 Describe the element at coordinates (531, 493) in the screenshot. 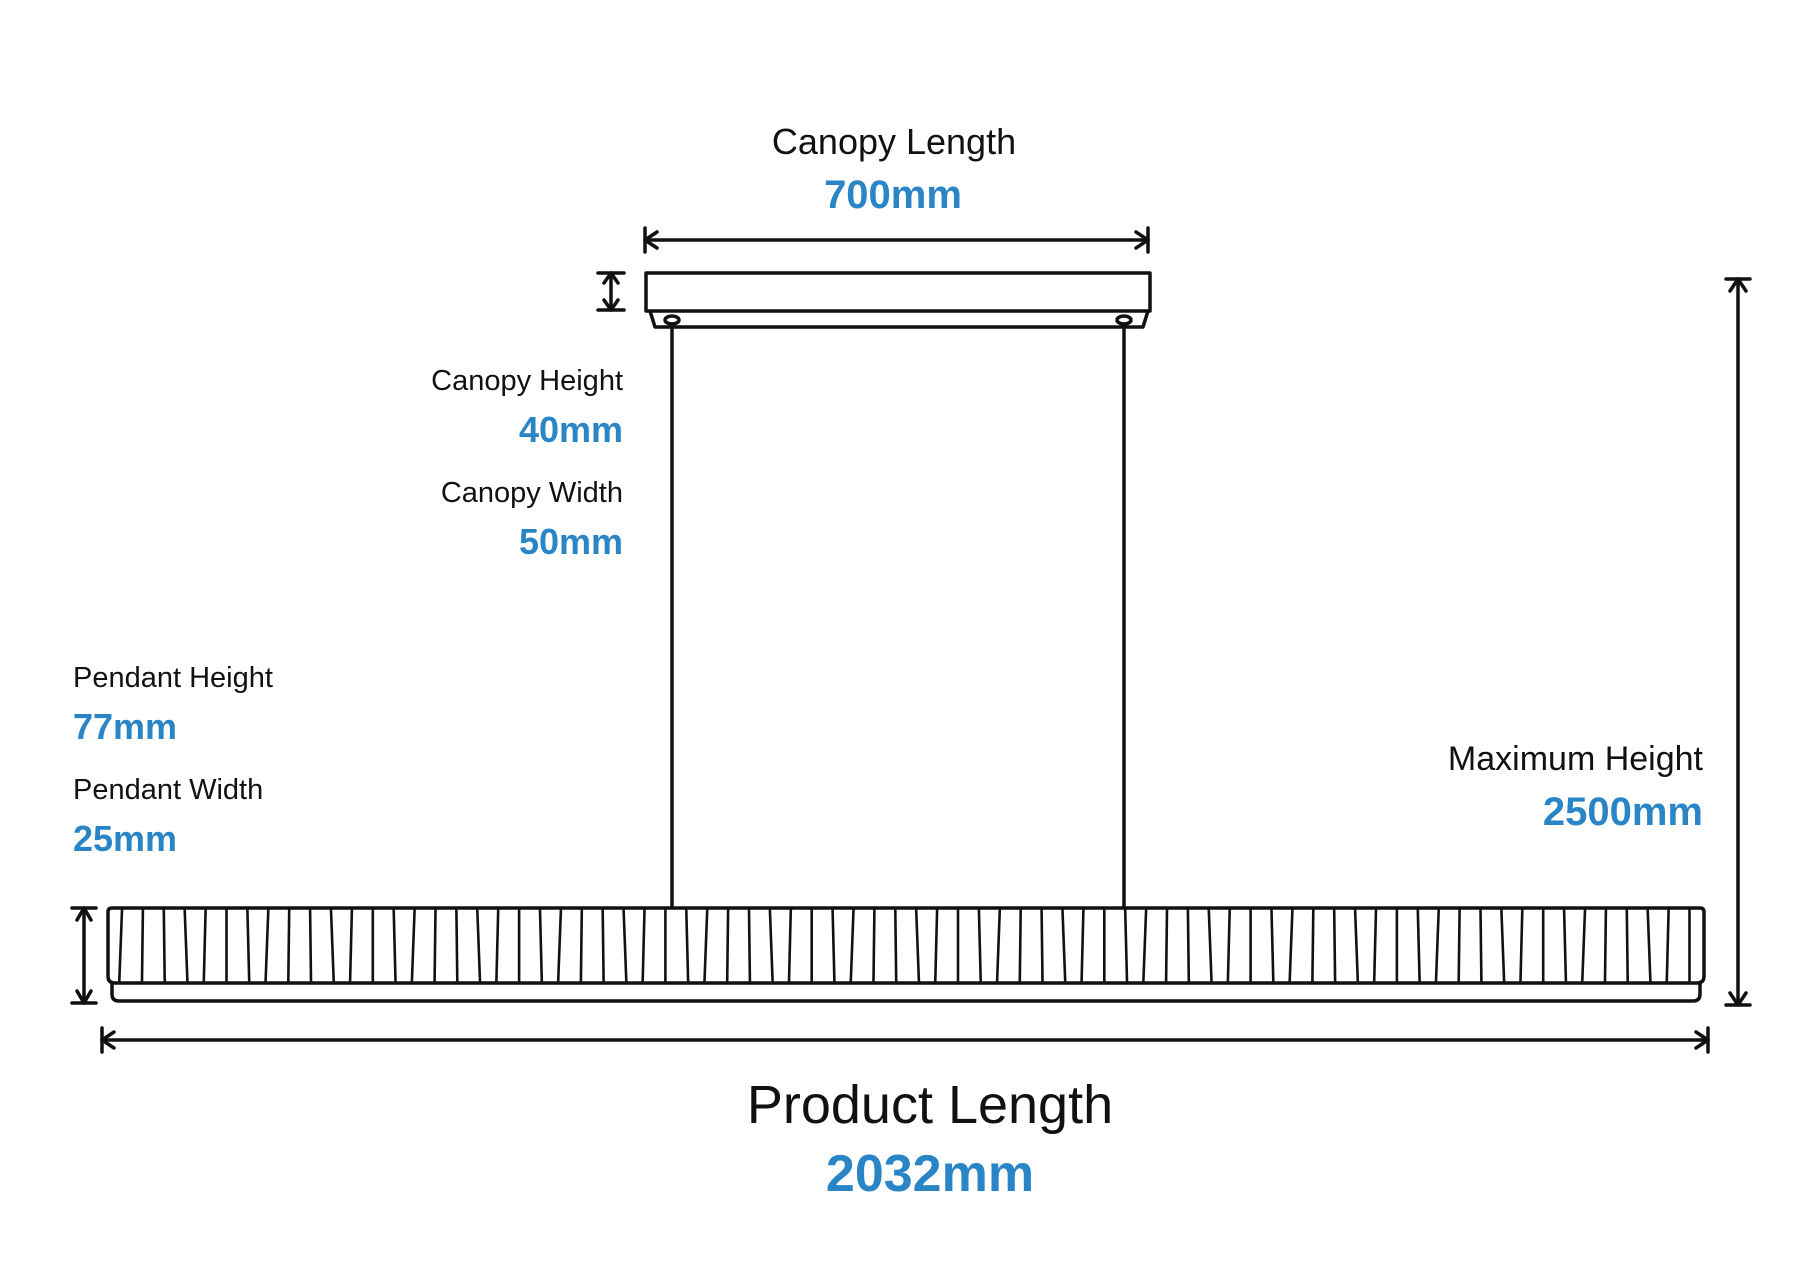

I see `canopy-width-label: Canopy Width` at that location.